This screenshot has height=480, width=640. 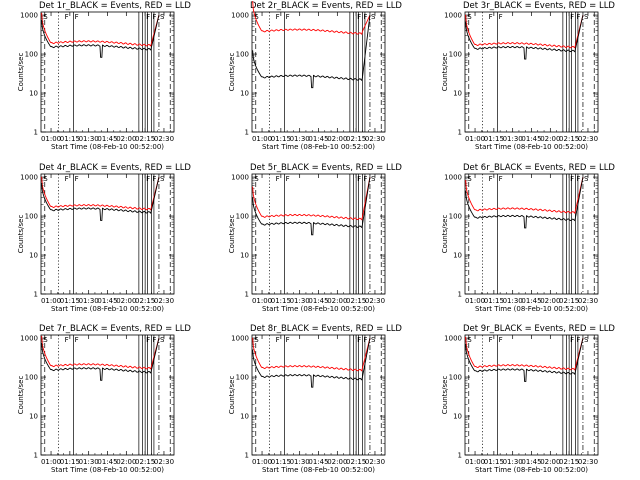 What do you see at coordinates (29, 339) in the screenshot?
I see `y-tick-label: 1000` at bounding box center [29, 339].